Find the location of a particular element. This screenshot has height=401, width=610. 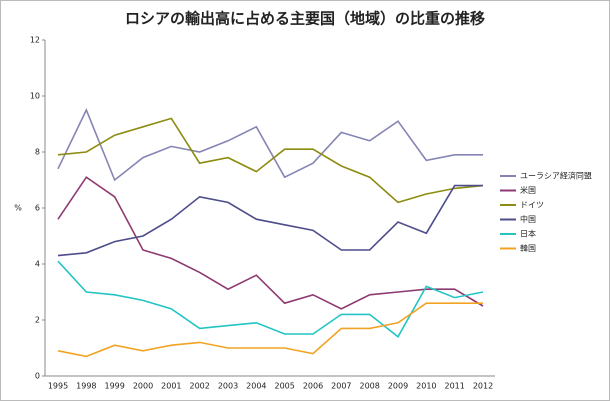

legend-label: 中国 is located at coordinates (528, 219).